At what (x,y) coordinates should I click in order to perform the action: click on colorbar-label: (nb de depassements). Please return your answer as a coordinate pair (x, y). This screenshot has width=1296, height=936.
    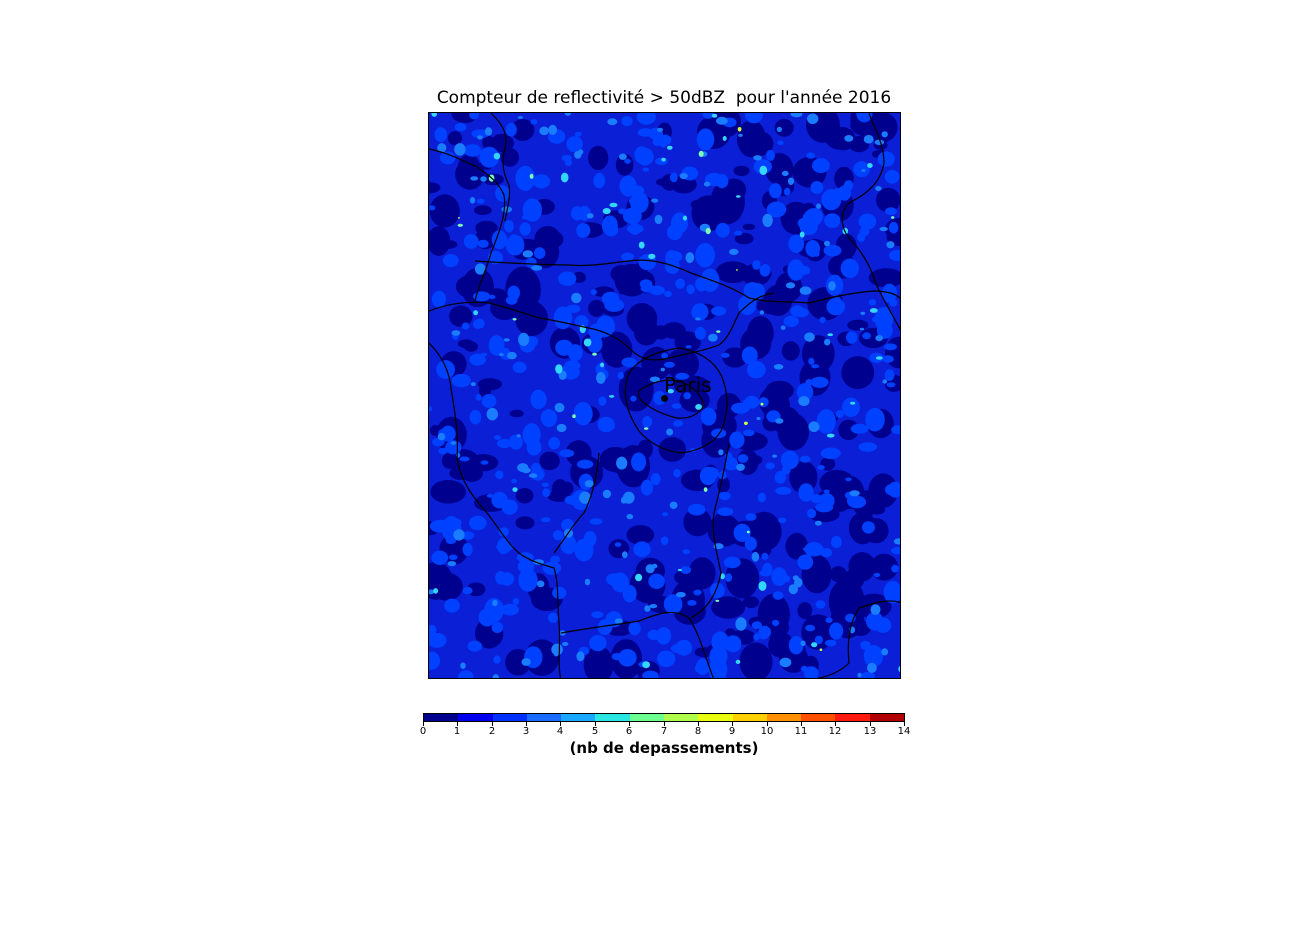
    Looking at the image, I should click on (664, 748).